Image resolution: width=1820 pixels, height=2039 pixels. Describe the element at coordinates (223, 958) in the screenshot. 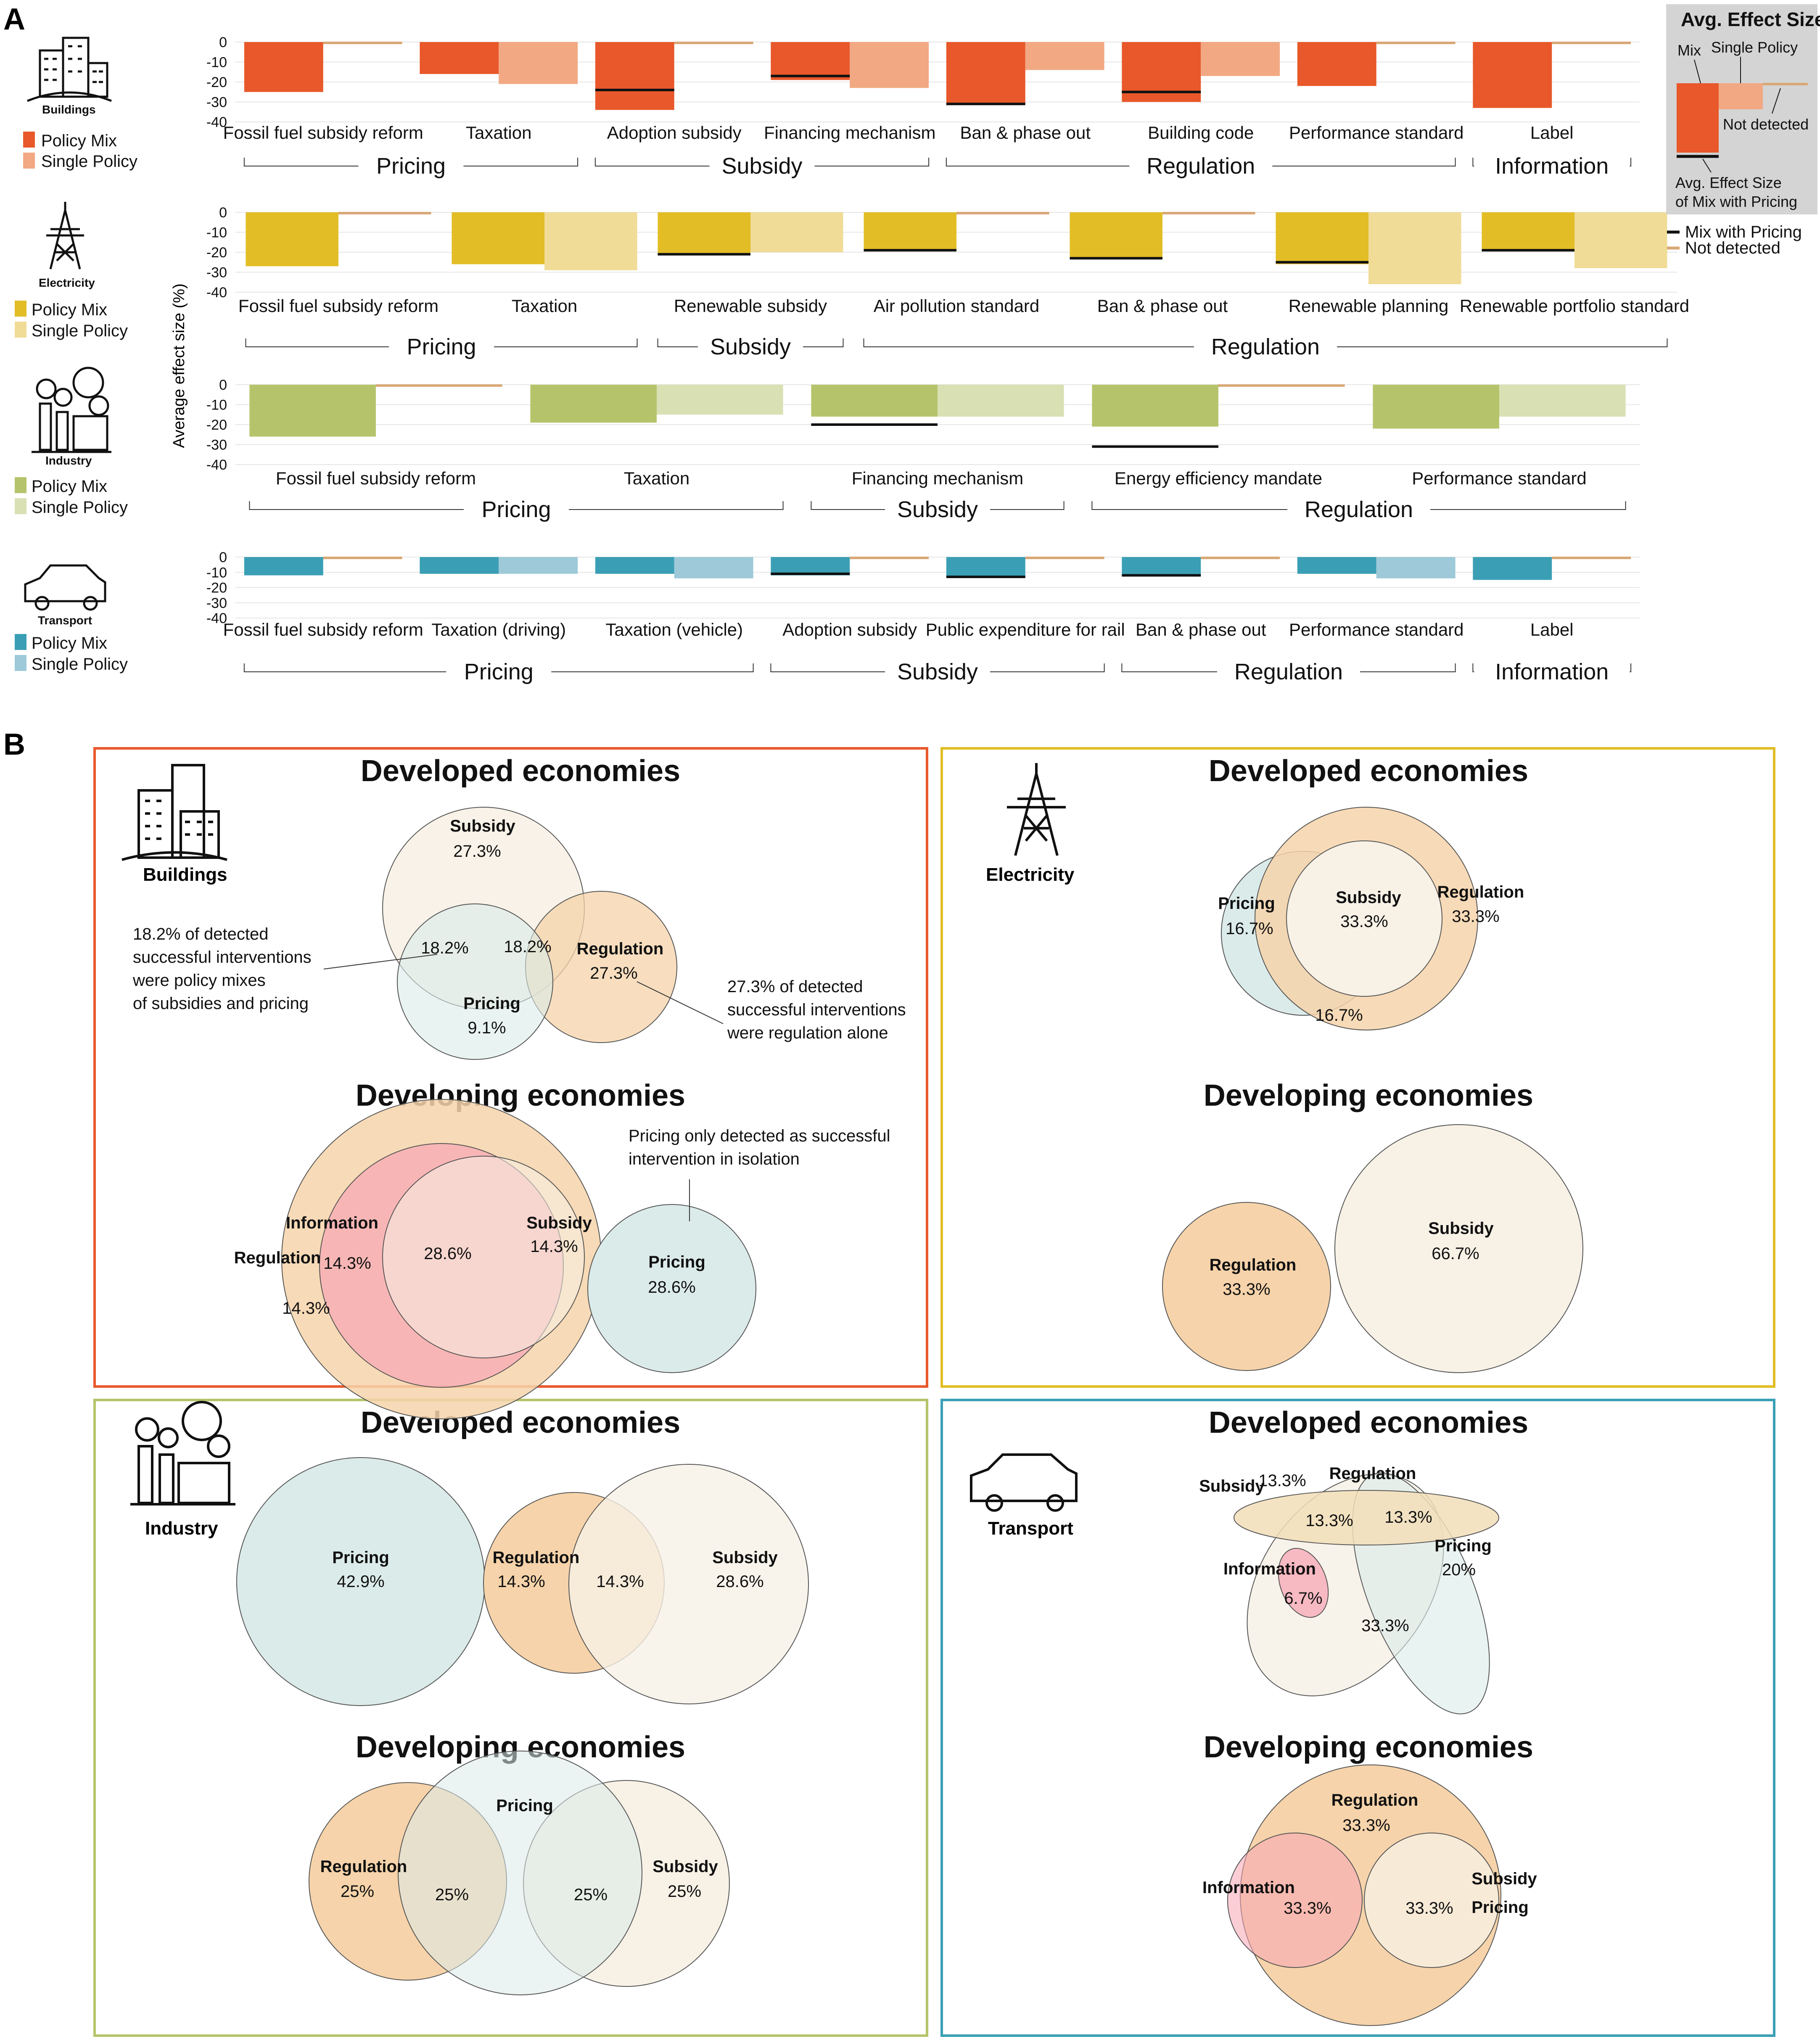

I see `annotation-left-2: successful interventions` at that location.